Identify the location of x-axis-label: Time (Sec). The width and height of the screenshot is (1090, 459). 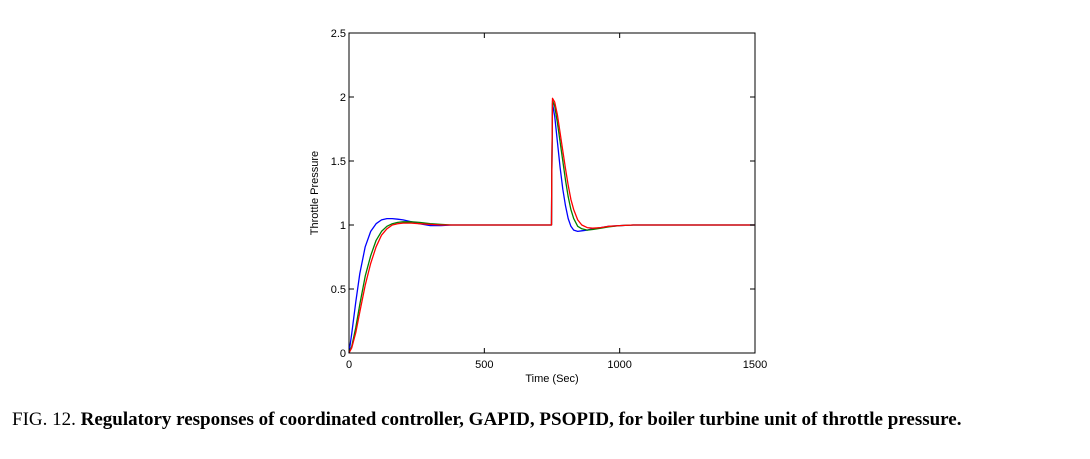
(551, 379).